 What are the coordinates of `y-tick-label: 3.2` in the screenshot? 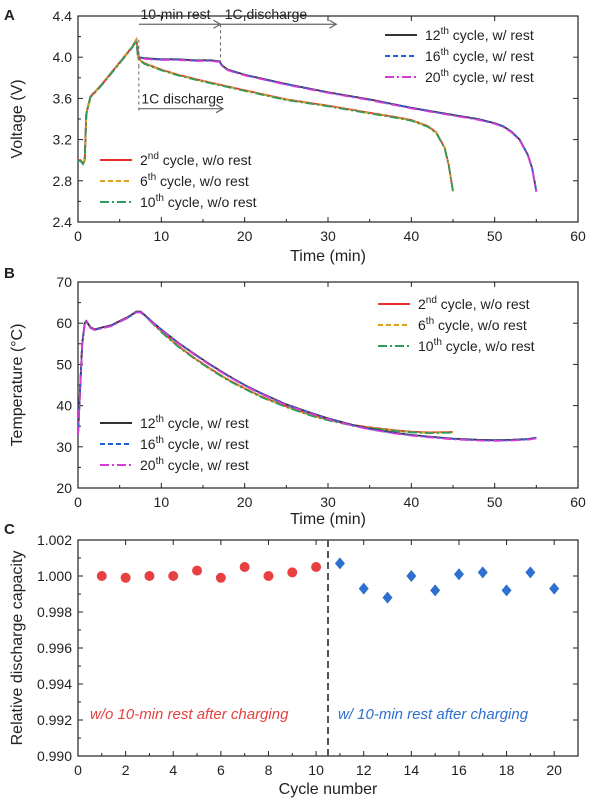 It's located at (63, 140).